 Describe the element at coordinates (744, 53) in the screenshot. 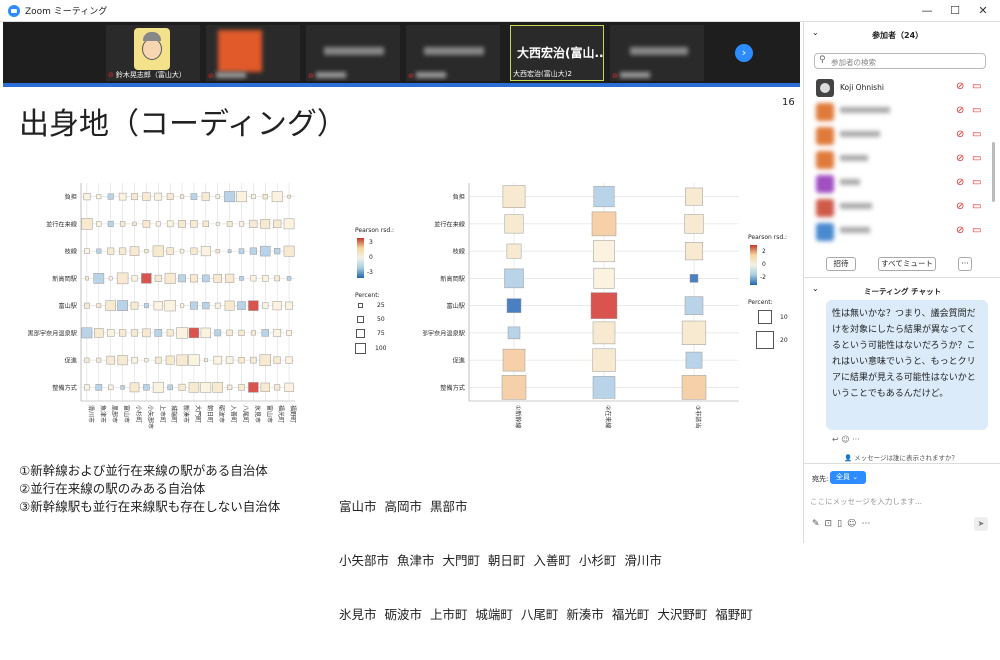

I see `next-page-button: ›` at that location.